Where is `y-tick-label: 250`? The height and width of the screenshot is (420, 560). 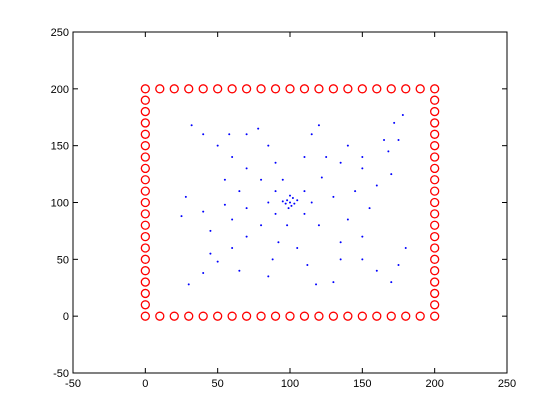 y-tick-label: 250 is located at coordinates (60, 33).